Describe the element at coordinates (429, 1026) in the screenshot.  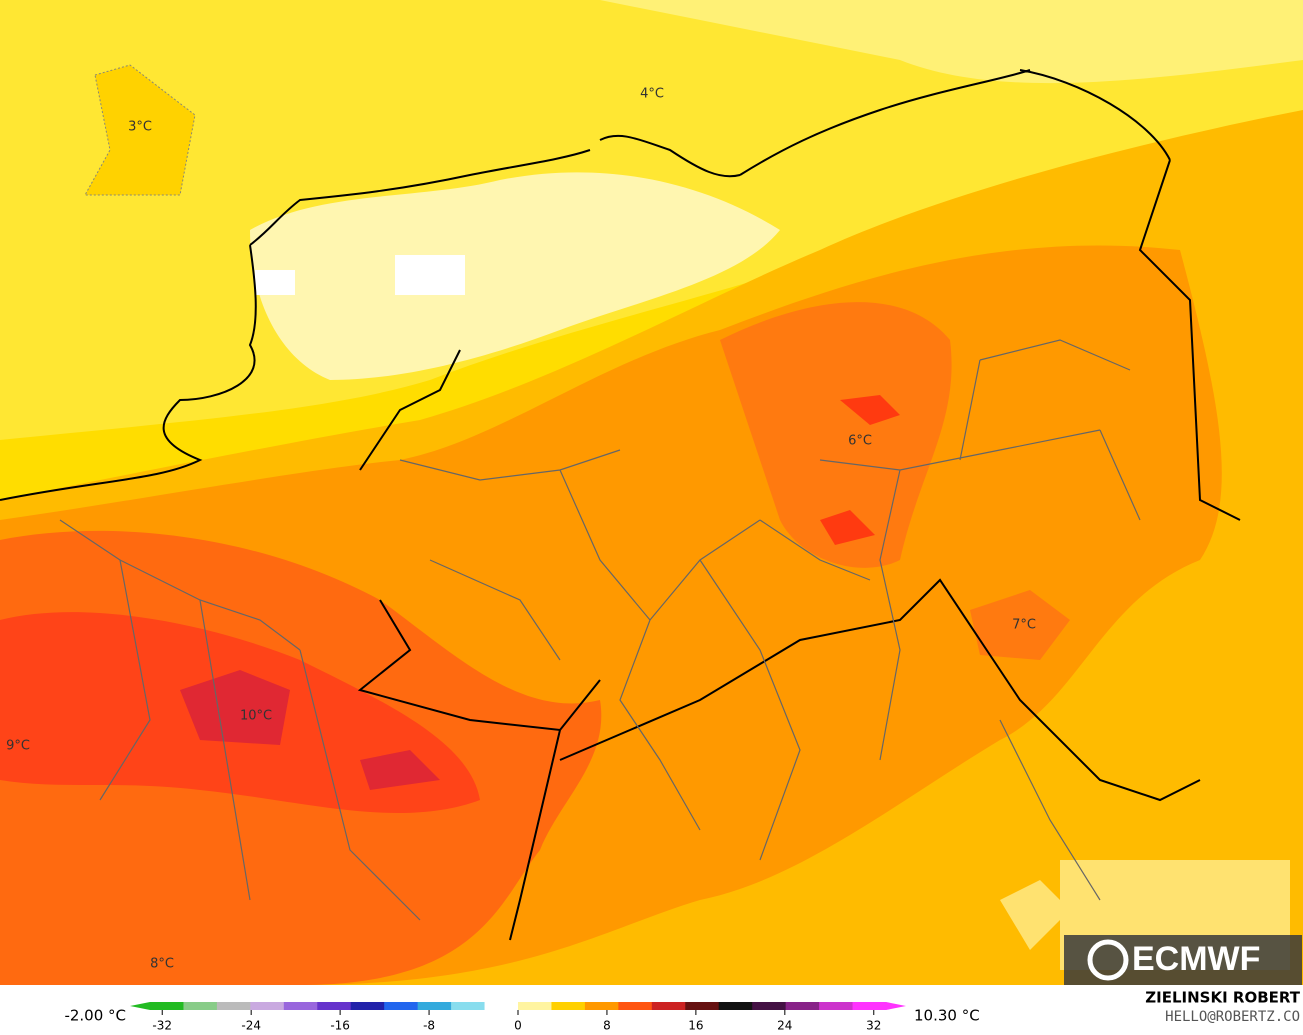
I see `colorbar-tick-label: -8` at that location.